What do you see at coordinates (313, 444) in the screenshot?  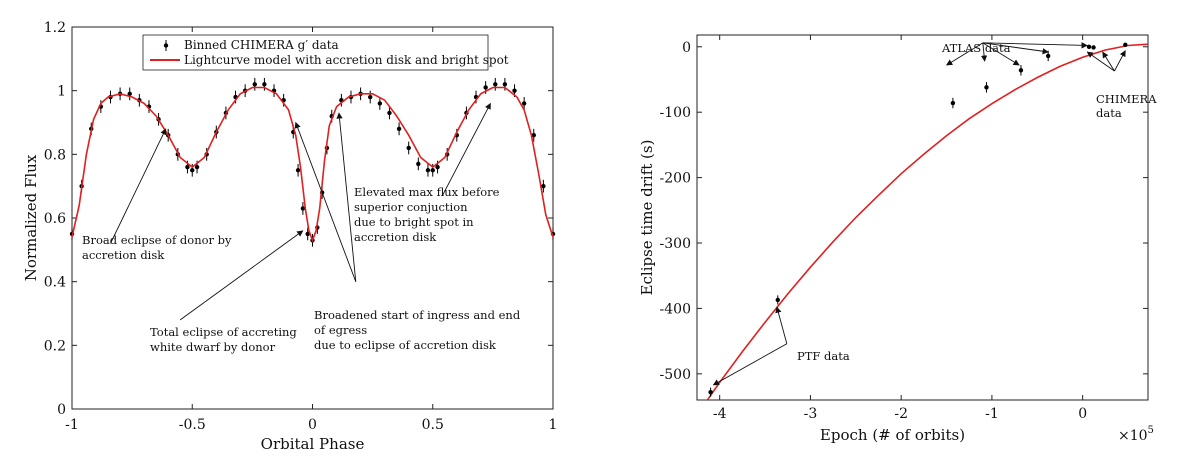 I see `lightcurve-x-axis-label: Orbital Phase` at bounding box center [313, 444].